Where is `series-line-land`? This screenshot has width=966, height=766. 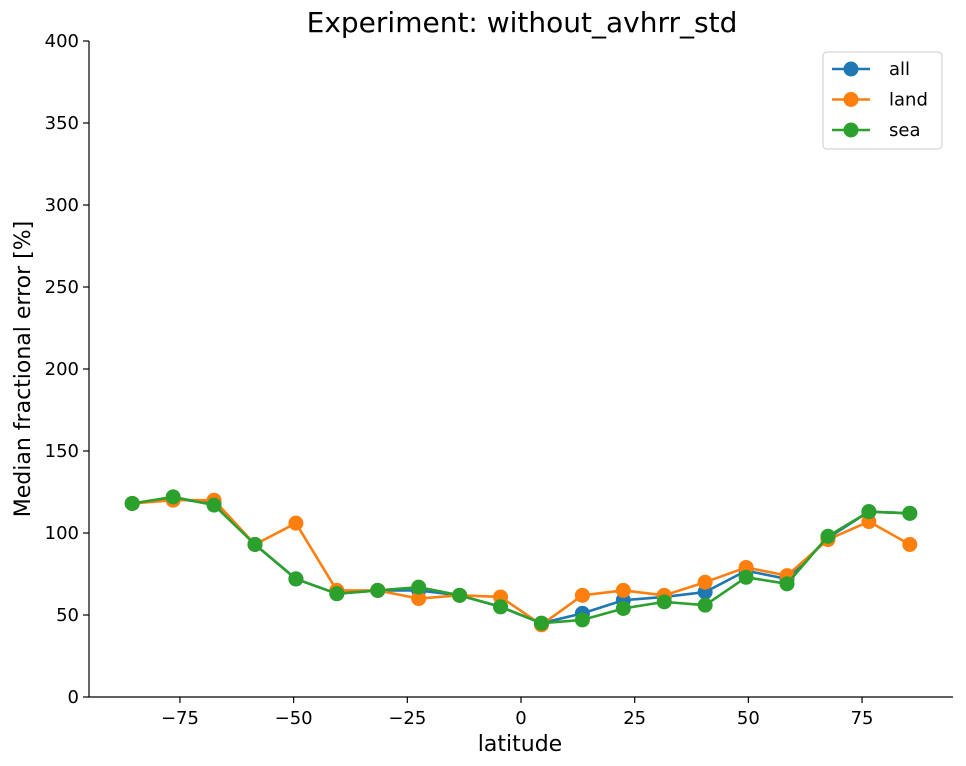 series-line-land is located at coordinates (521, 562).